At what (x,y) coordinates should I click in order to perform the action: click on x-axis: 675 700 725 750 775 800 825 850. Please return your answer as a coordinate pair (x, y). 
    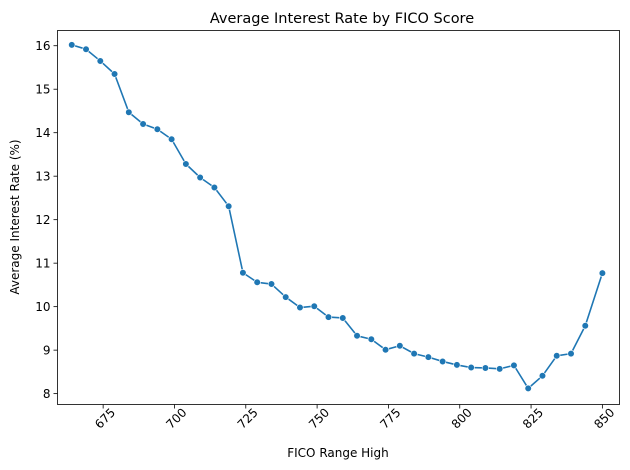
    Looking at the image, I should click on (354, 418).